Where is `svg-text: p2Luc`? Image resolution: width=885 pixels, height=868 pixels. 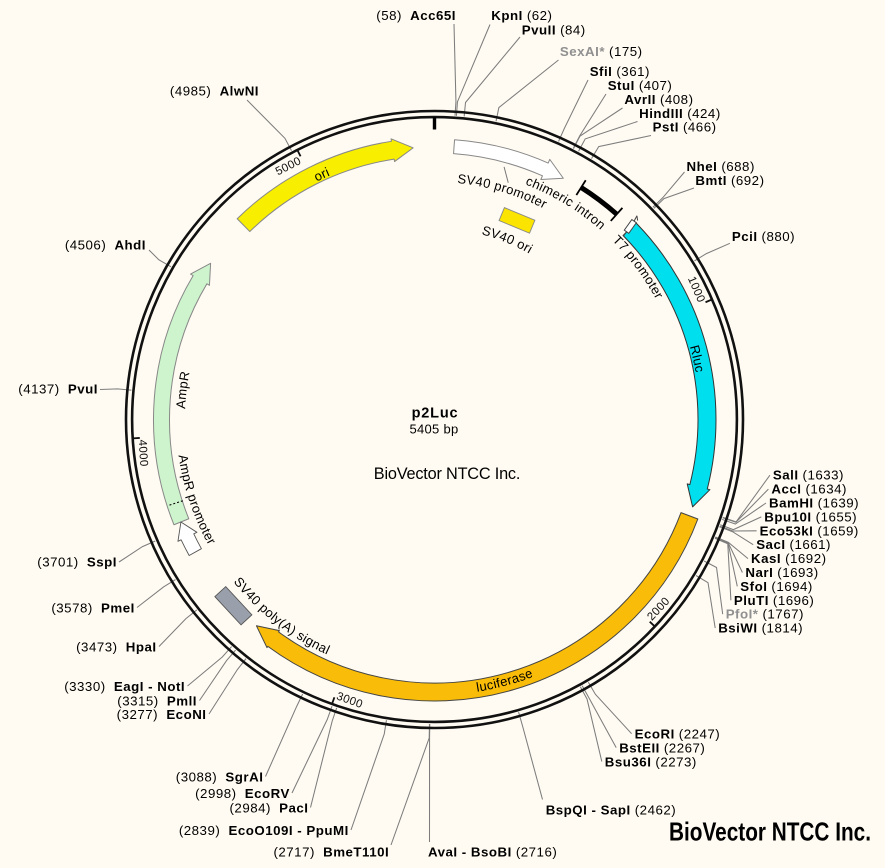 svg-text: p2Luc is located at coordinates (435, 414).